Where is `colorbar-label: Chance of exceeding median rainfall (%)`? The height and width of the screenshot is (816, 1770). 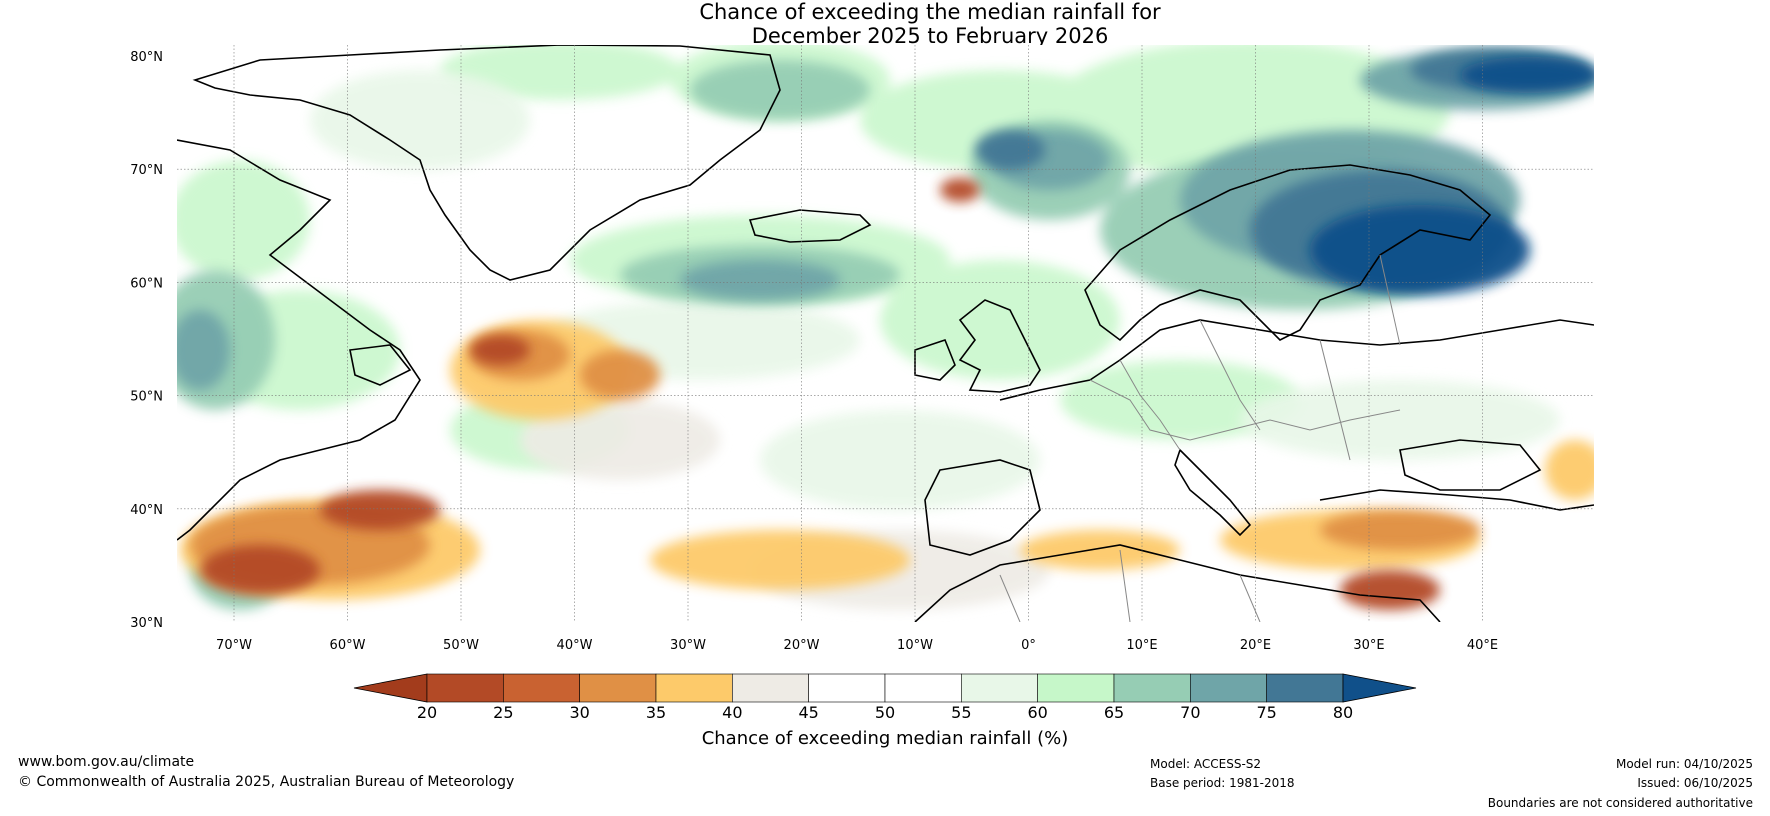 colorbar-label: Chance of exceeding median rainfall (%) is located at coordinates (885, 738).